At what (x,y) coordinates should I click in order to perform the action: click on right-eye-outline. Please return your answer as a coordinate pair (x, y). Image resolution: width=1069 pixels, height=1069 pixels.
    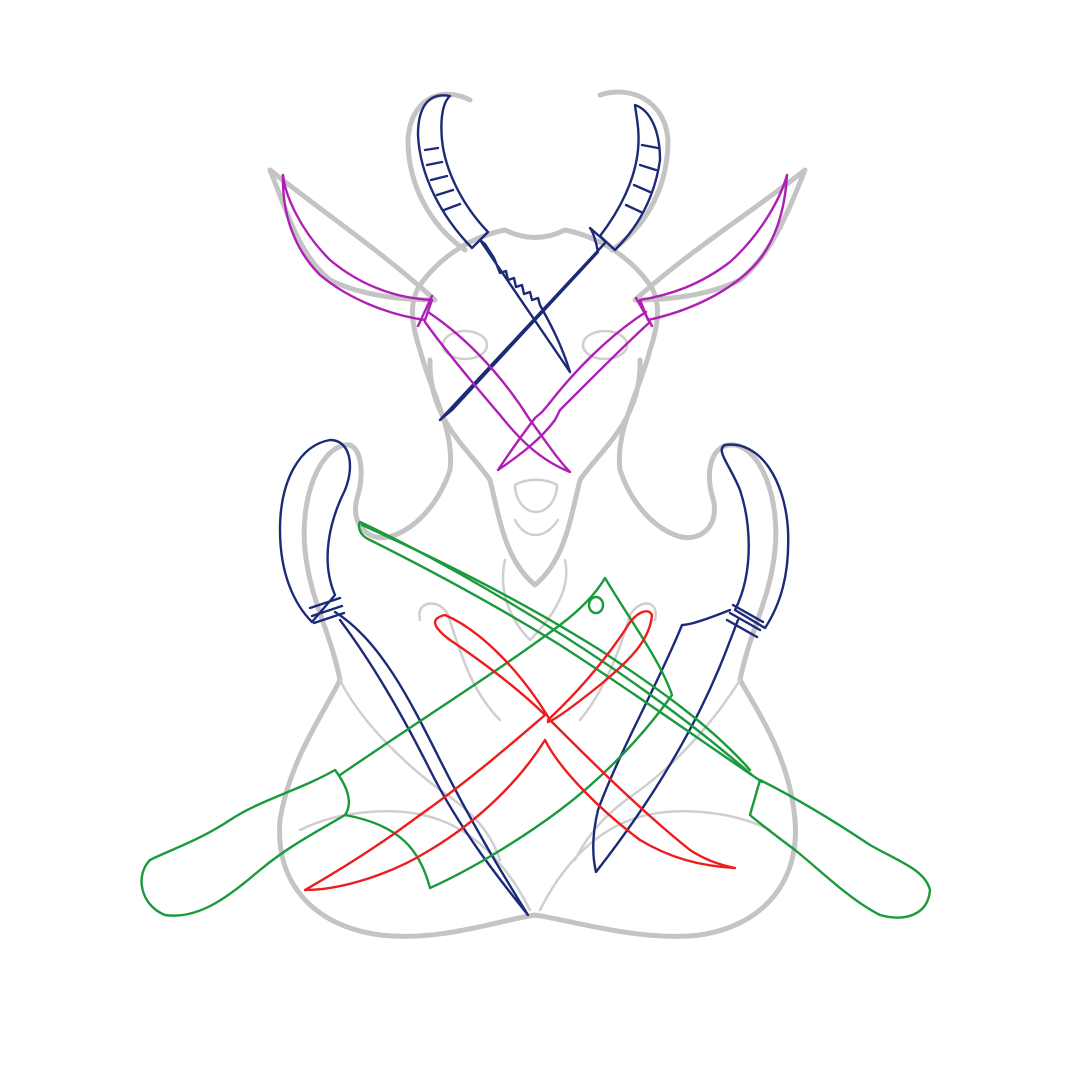
    Looking at the image, I should click on (605, 345).